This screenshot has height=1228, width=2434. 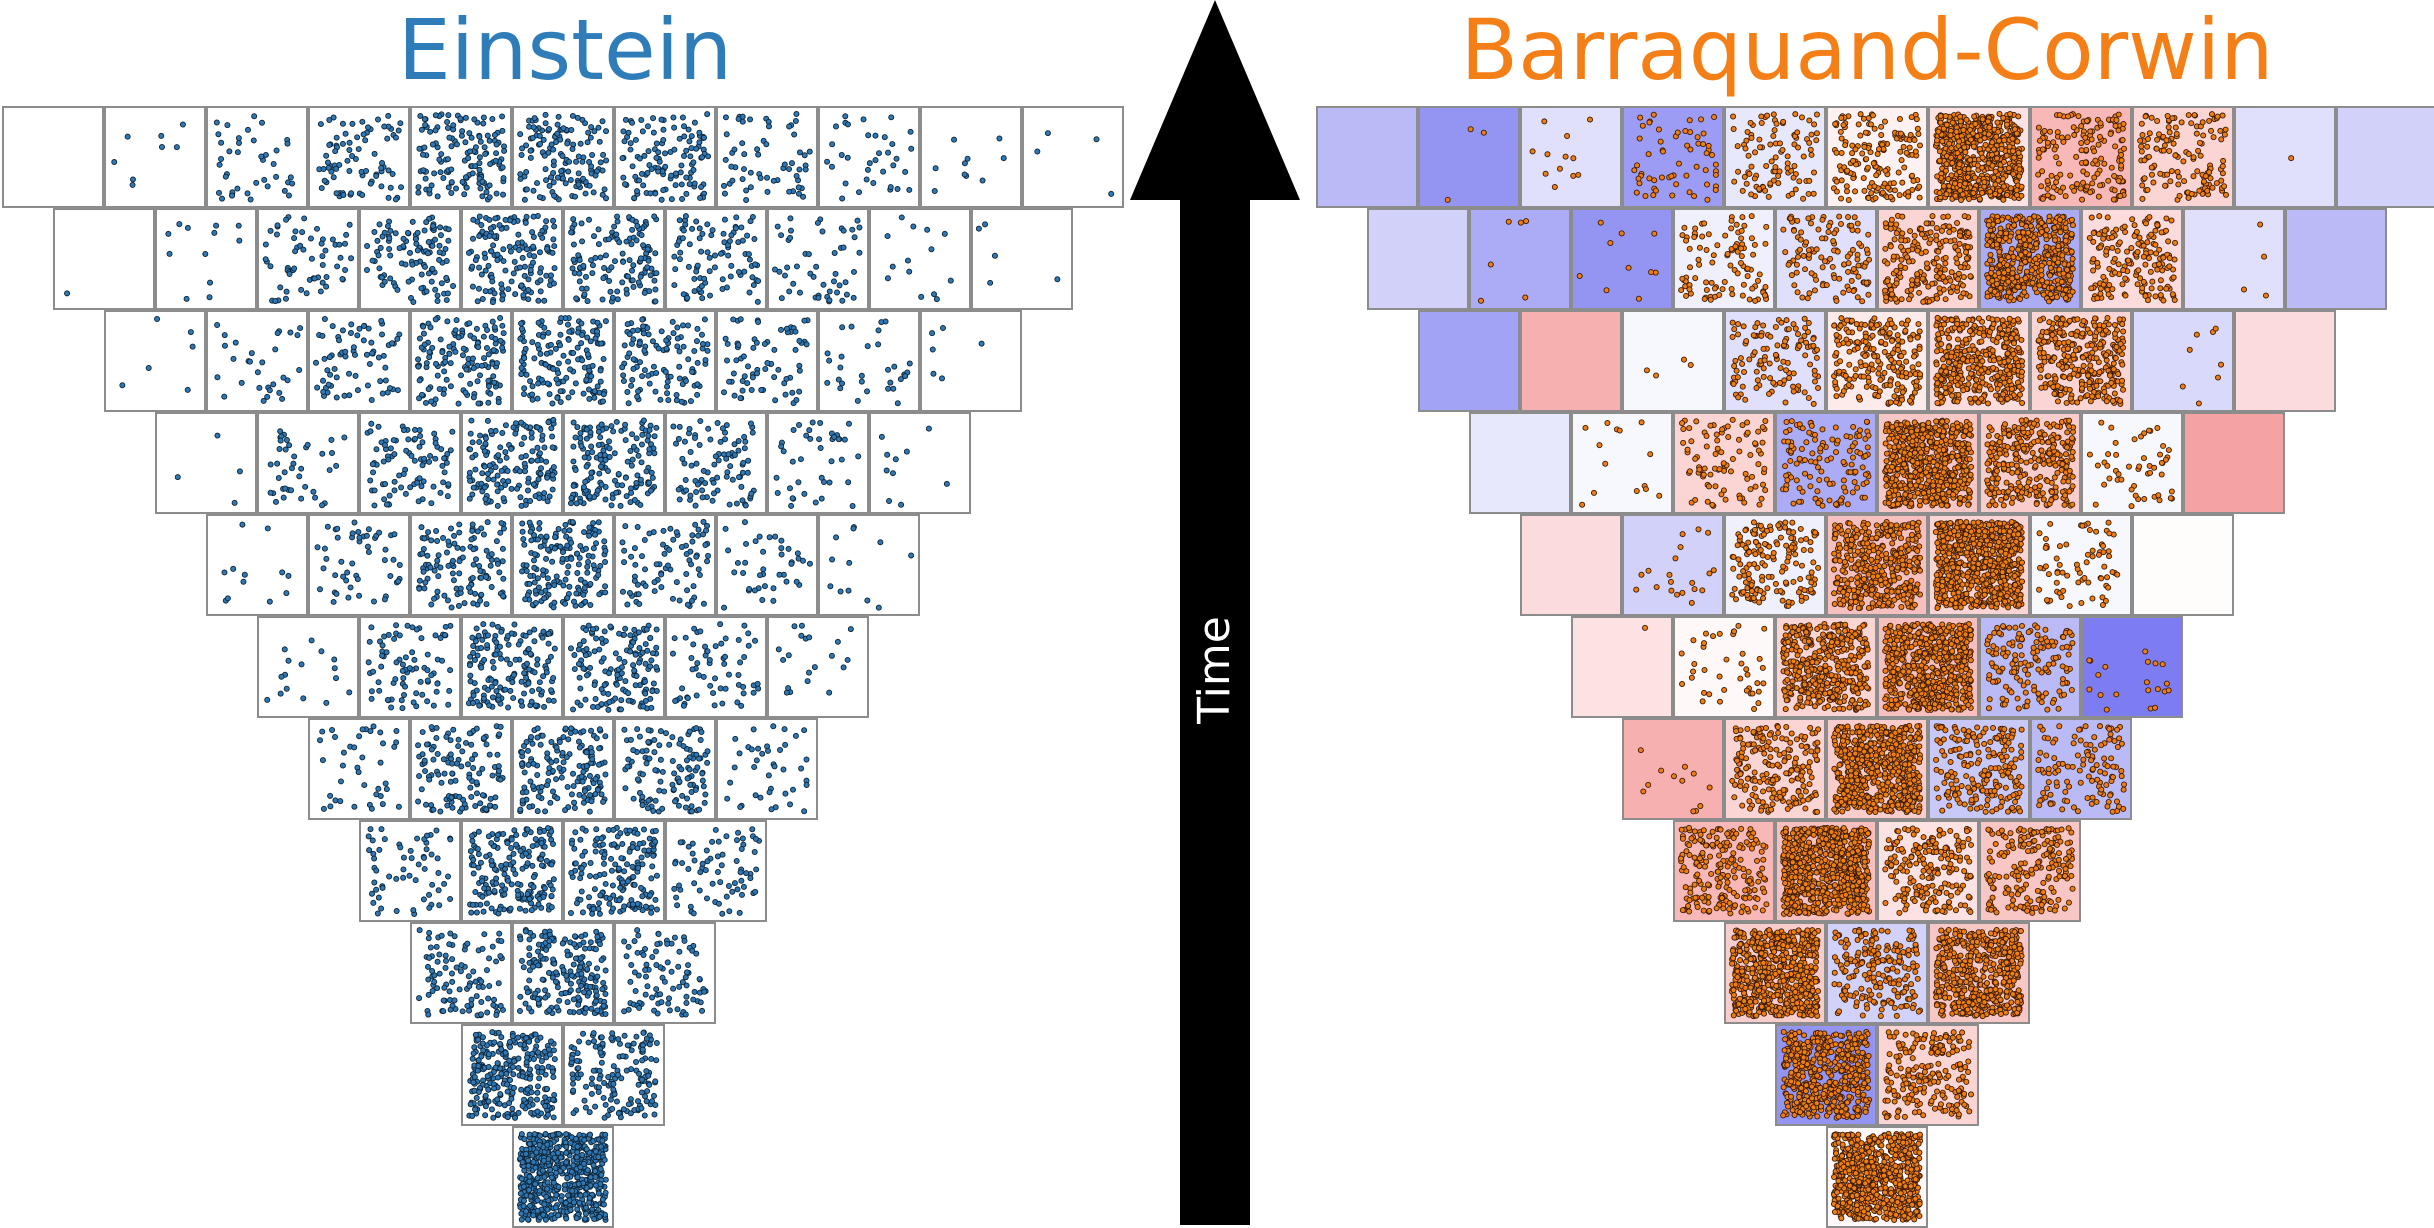 I want to click on einstein-cell-particles, so click(x=148, y=154).